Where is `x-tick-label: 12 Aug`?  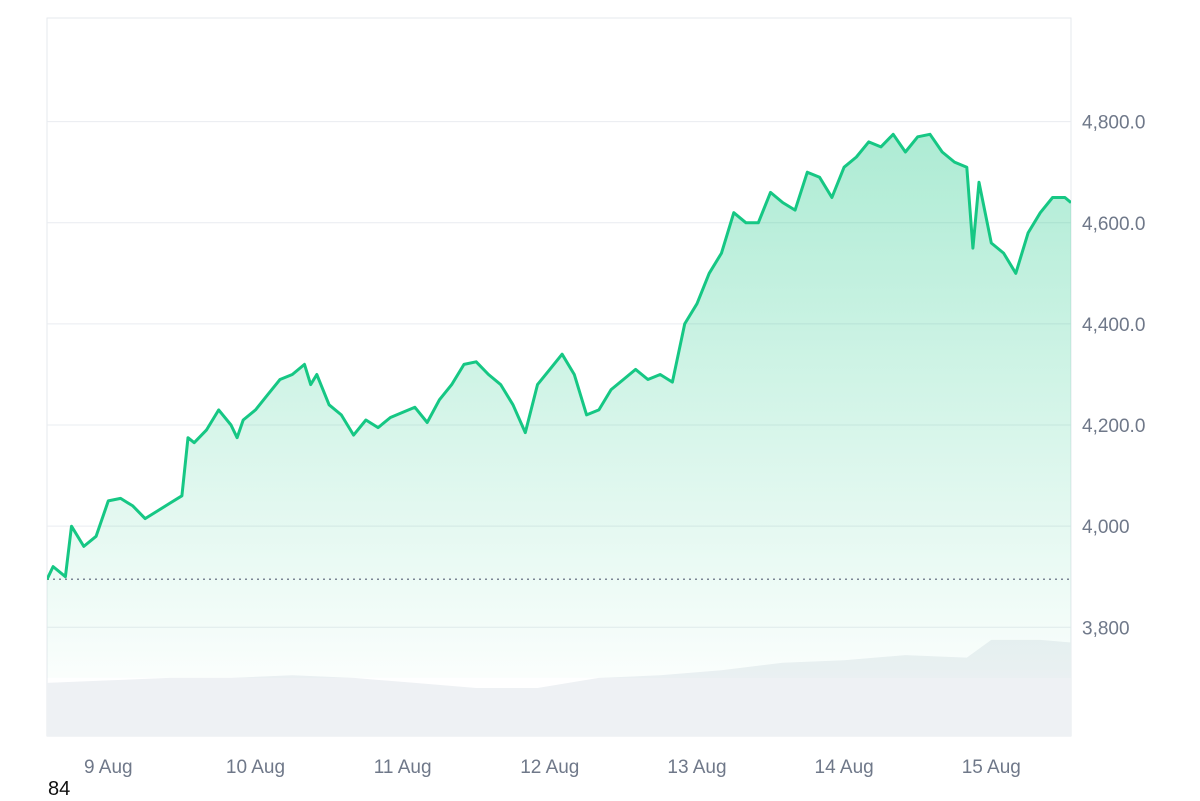 x-tick-label: 12 Aug is located at coordinates (549, 767).